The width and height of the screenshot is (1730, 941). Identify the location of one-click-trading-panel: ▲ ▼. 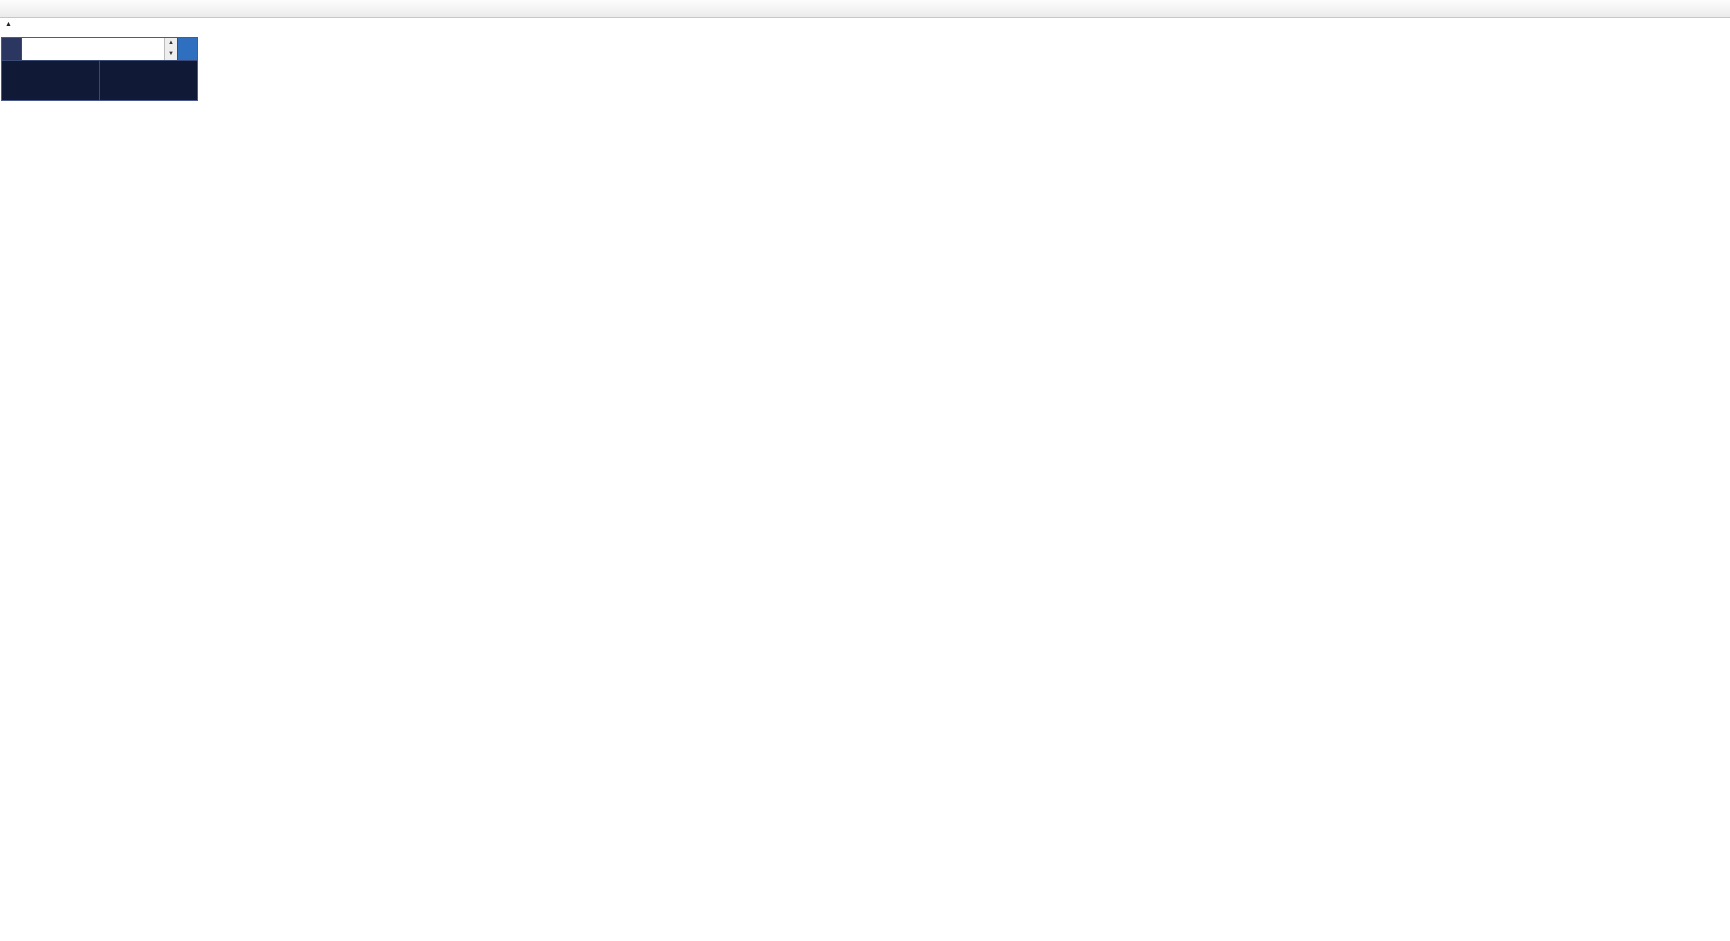
(99, 69).